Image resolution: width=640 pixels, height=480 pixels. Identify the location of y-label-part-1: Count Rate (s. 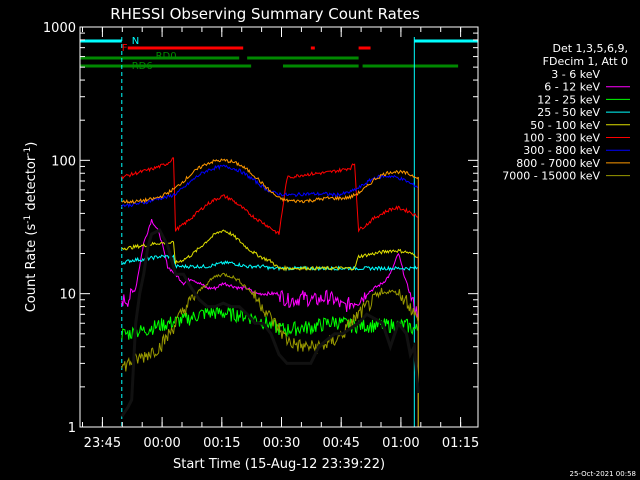
(31, 268).